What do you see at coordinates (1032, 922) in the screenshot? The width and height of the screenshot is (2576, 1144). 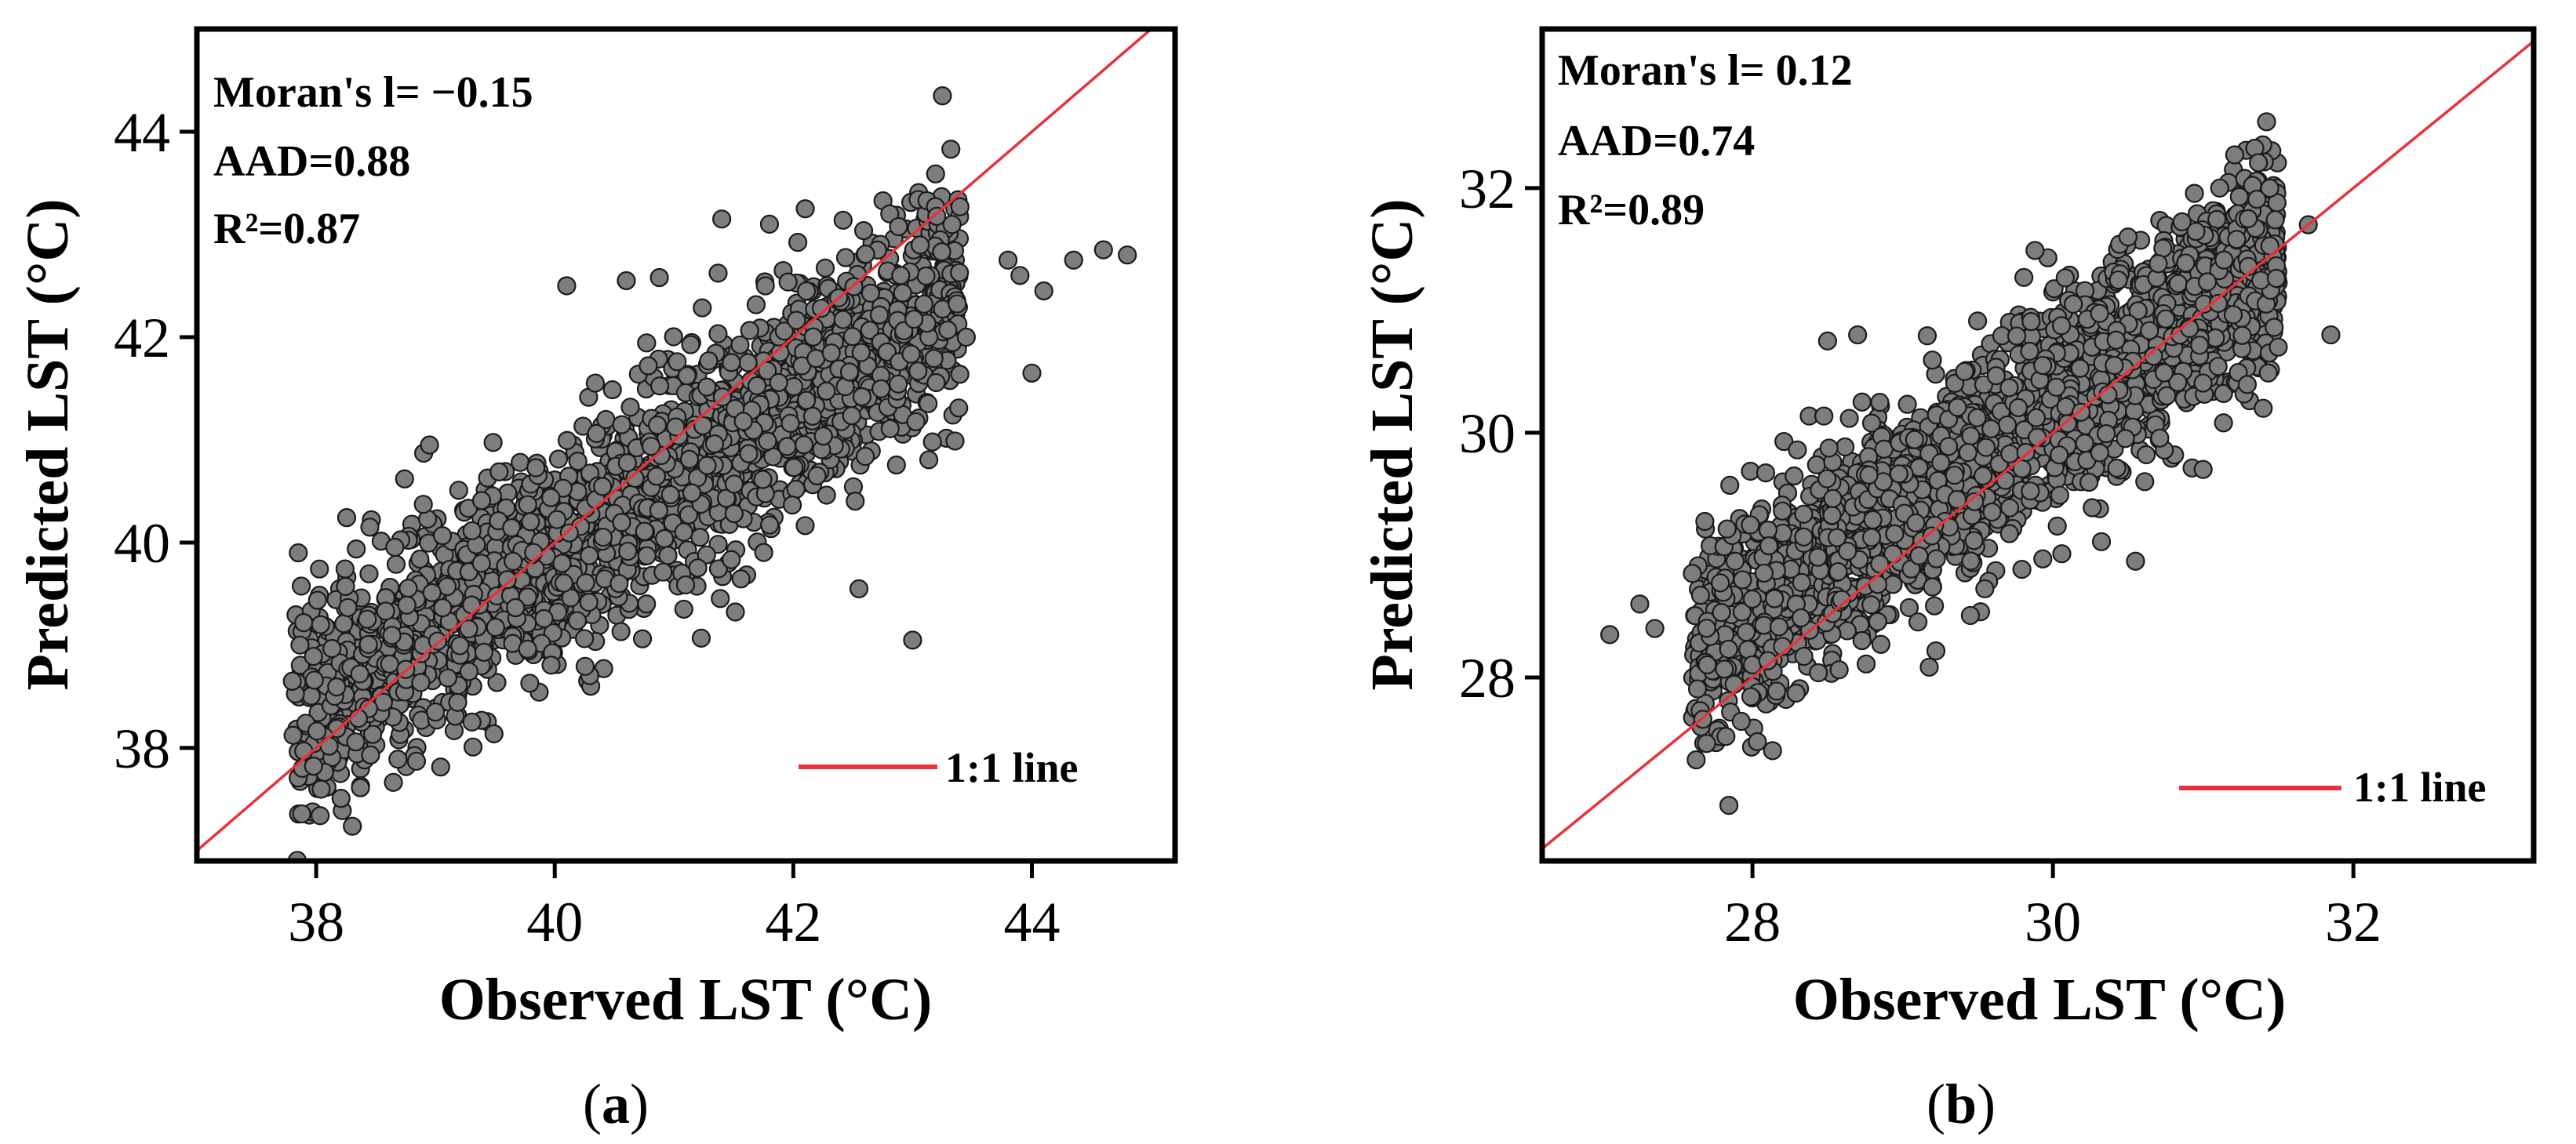 I see `x-tick-label: 44` at bounding box center [1032, 922].